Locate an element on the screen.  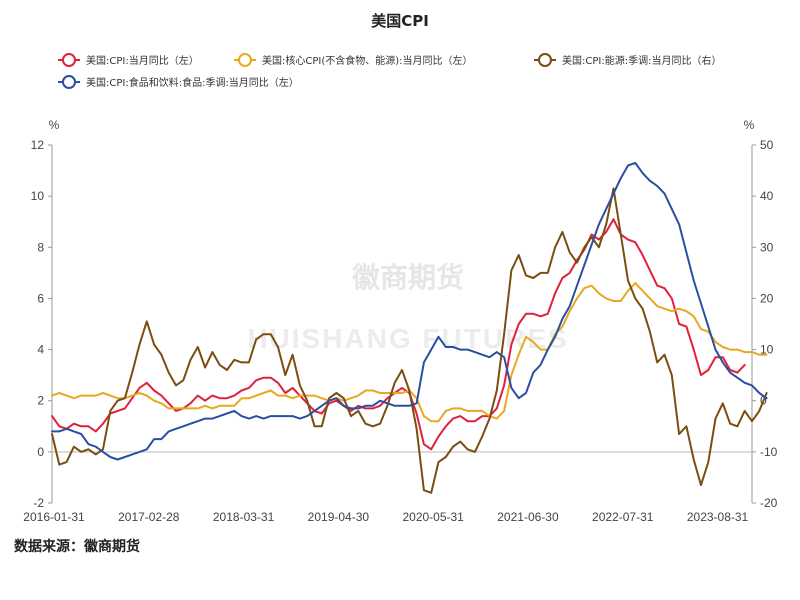
right-tick-label: 10 is located at coordinates (767, 350).